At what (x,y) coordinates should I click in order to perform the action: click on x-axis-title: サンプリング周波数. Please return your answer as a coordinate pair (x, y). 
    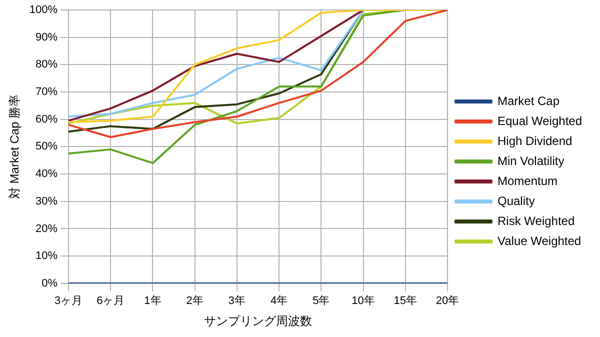
    Looking at the image, I should click on (258, 321).